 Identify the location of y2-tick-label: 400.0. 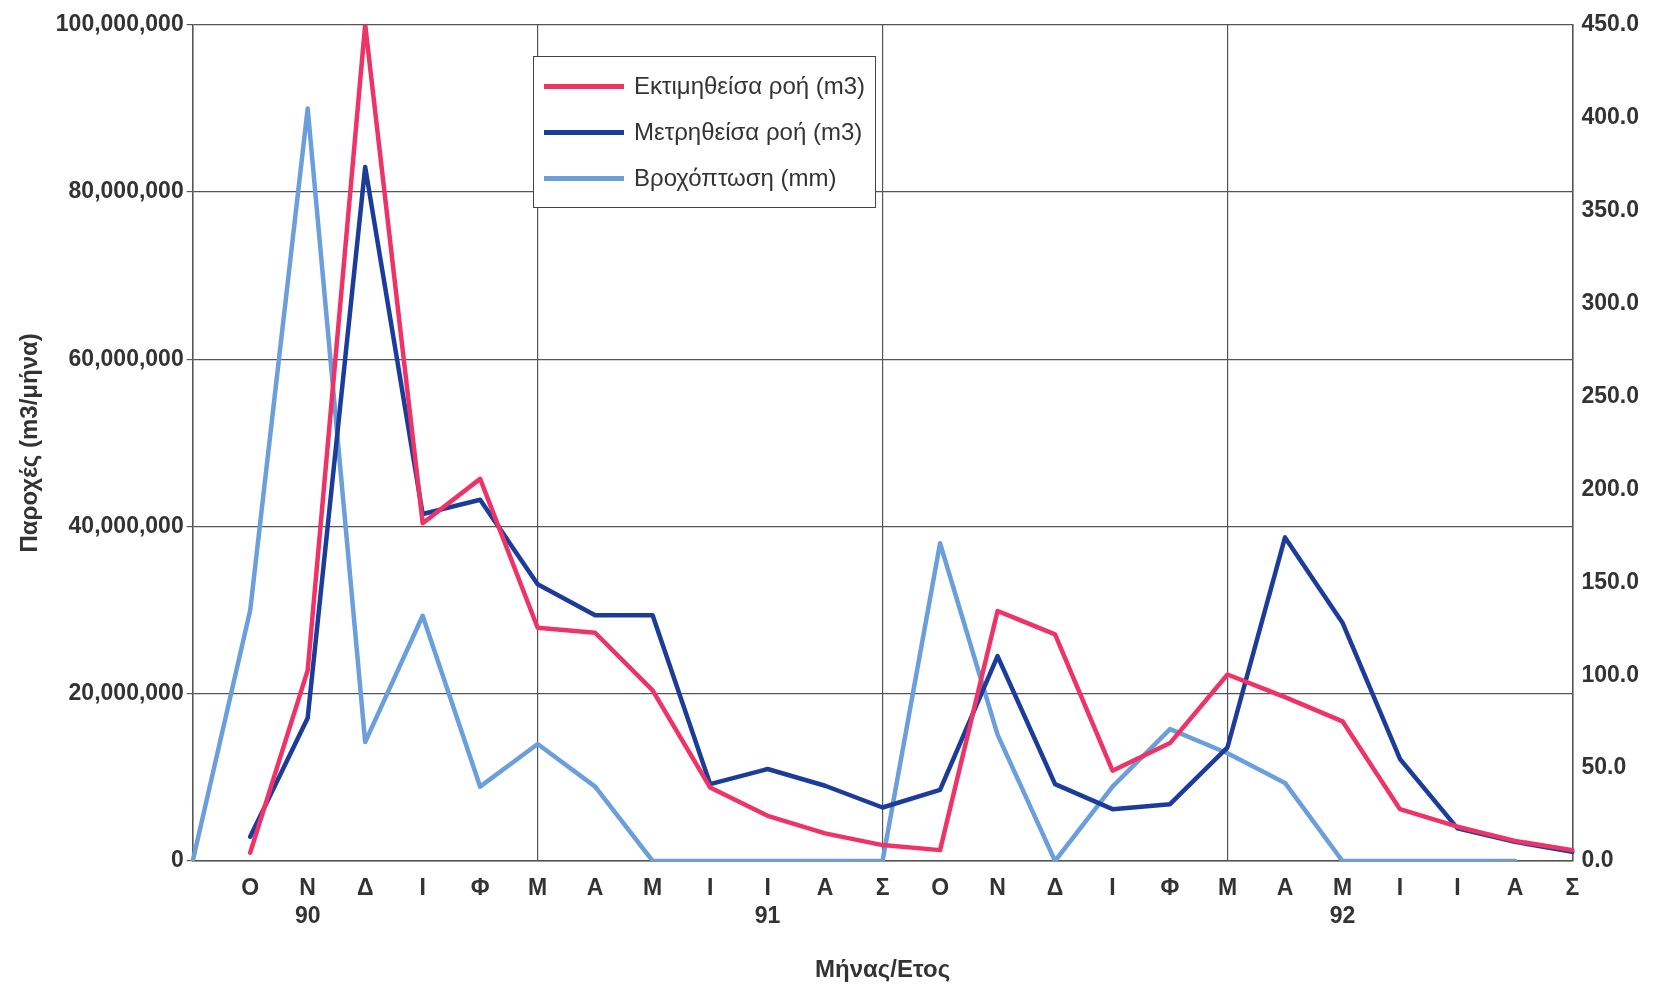
(1610, 116).